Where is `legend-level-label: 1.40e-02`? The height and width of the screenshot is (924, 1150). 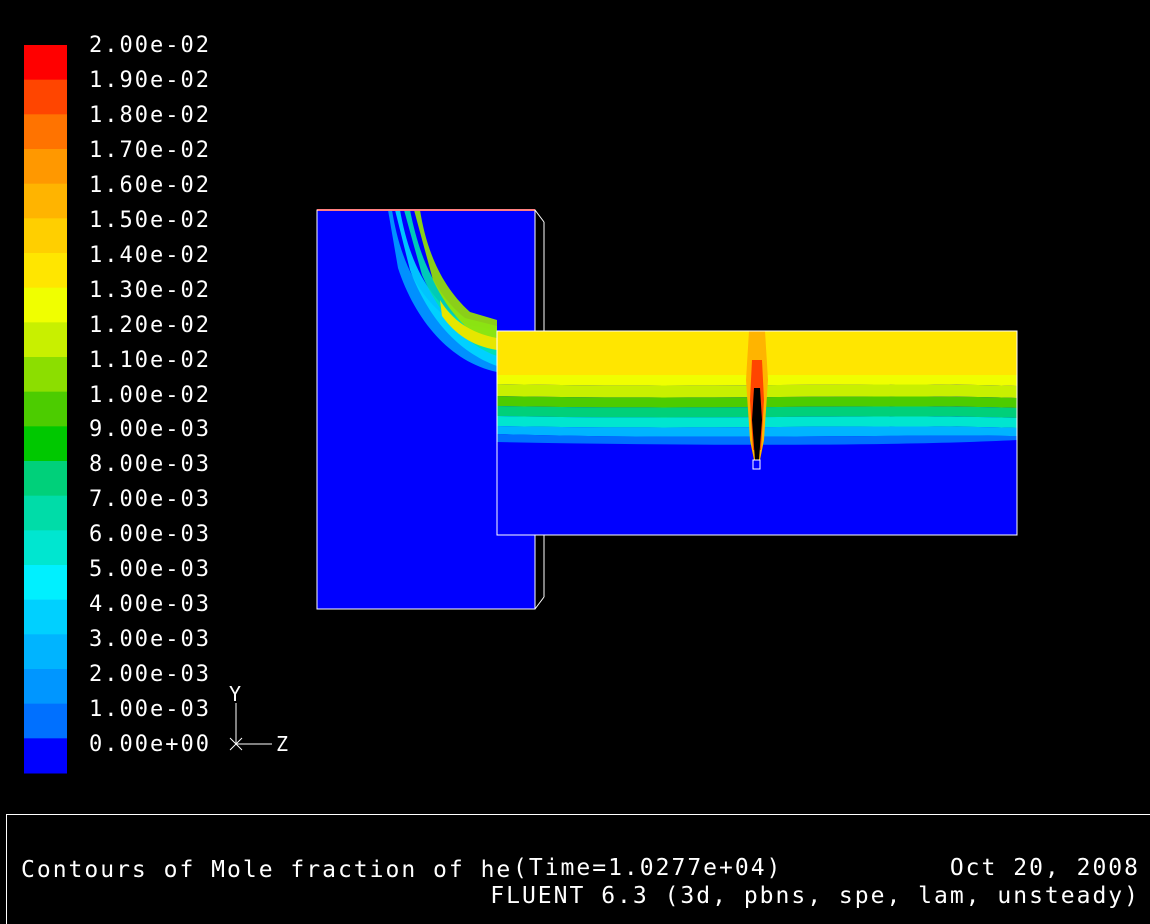
legend-level-label: 1.40e-02 is located at coordinates (150, 255).